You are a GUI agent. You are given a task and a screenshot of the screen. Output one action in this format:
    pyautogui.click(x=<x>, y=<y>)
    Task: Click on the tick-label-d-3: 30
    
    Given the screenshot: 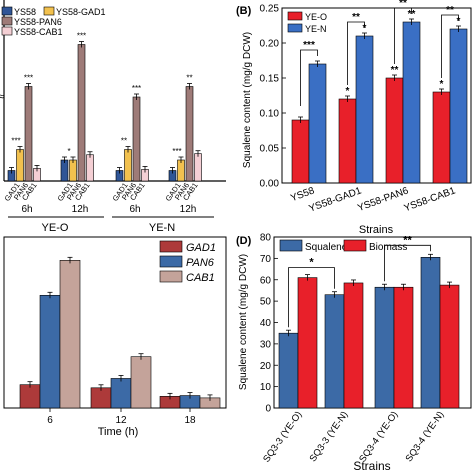 What is the action you would take?
    pyautogui.click(x=266, y=344)
    